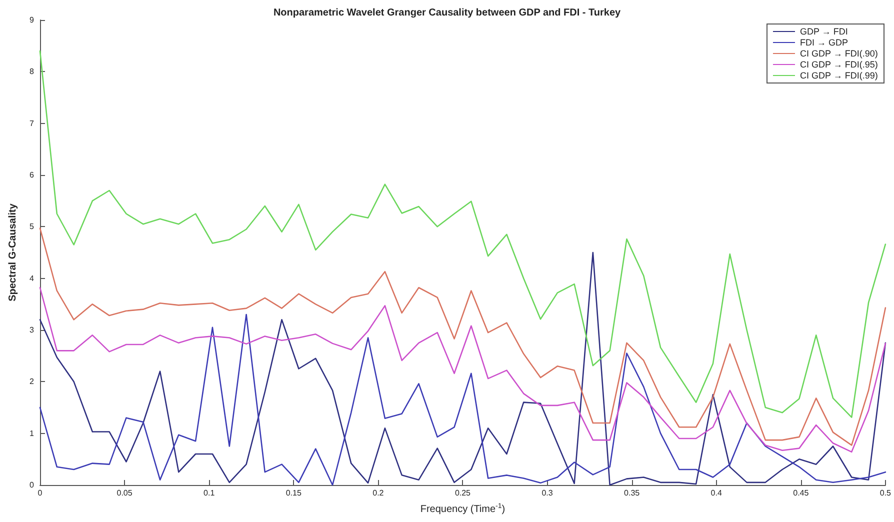 The width and height of the screenshot is (894, 522). Describe the element at coordinates (378, 493) in the screenshot. I see `x-tick-label: 0.2` at that location.